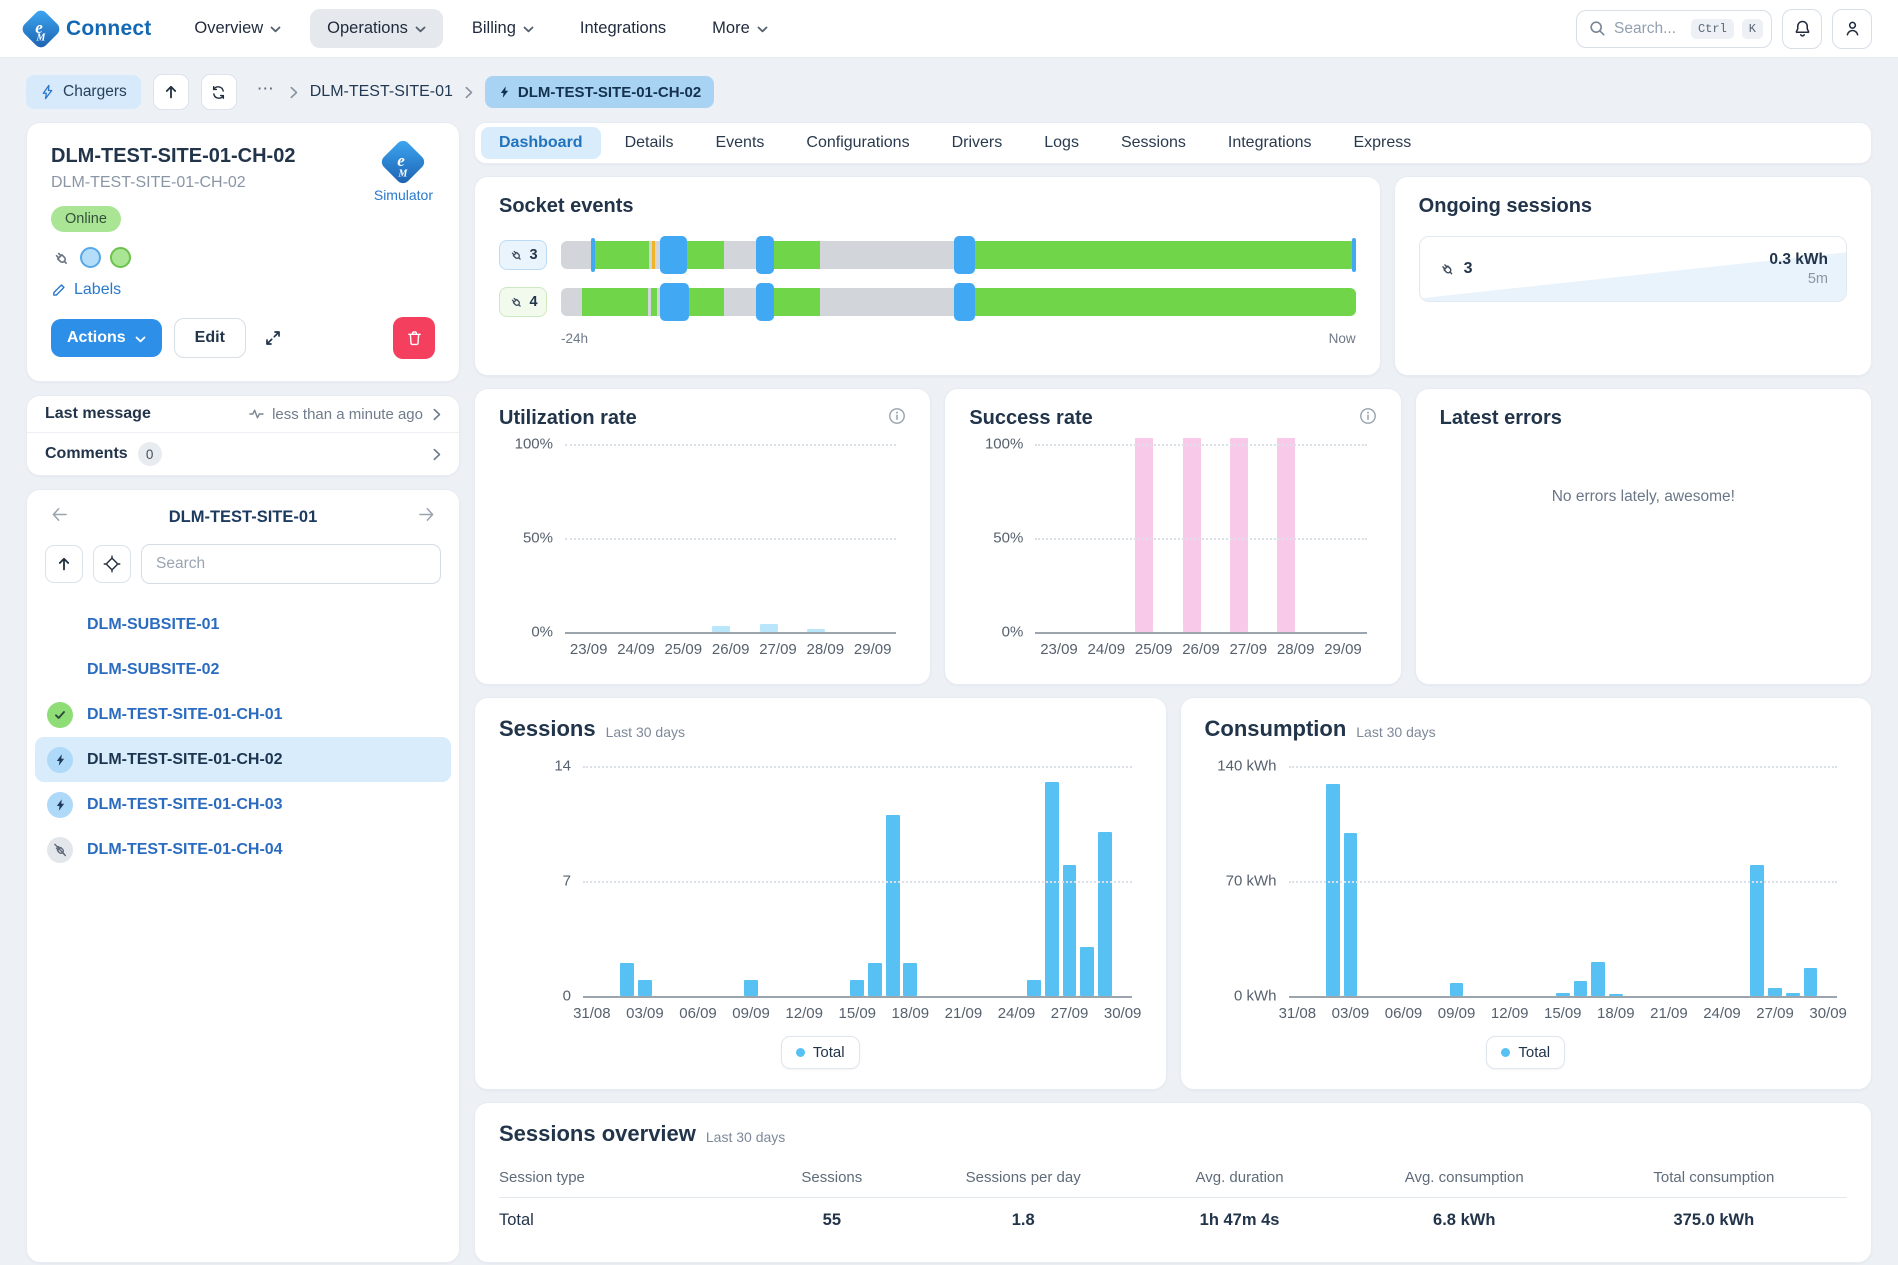 The image size is (1898, 1265). I want to click on current-charger-chip: DLM-TEST-SITE-01-CH-02, so click(599, 92).